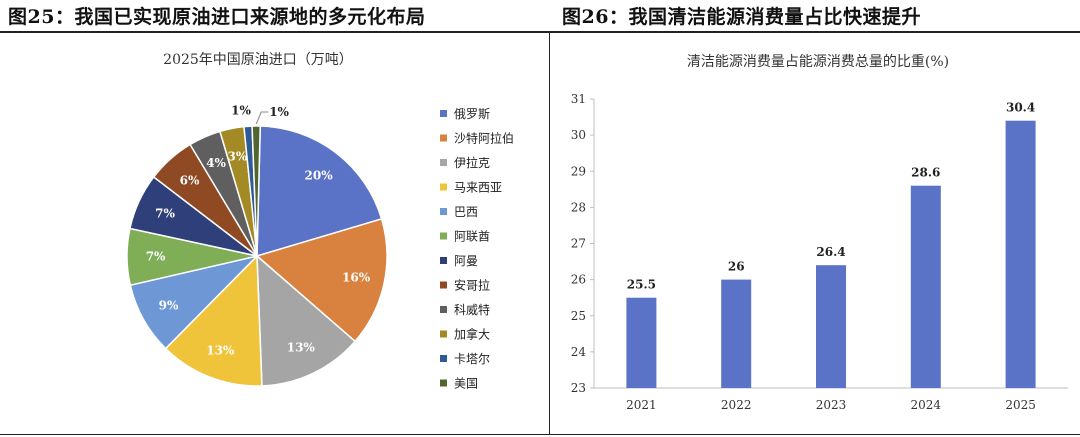 The image size is (1080, 437). I want to click on legend-label: 美国, so click(466, 384).